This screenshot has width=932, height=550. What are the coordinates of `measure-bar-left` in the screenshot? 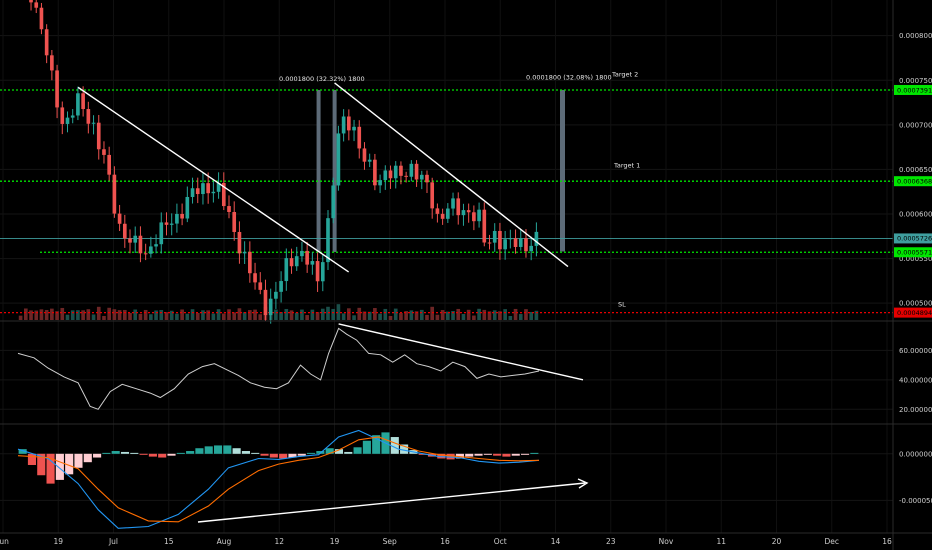 It's located at (318, 170).